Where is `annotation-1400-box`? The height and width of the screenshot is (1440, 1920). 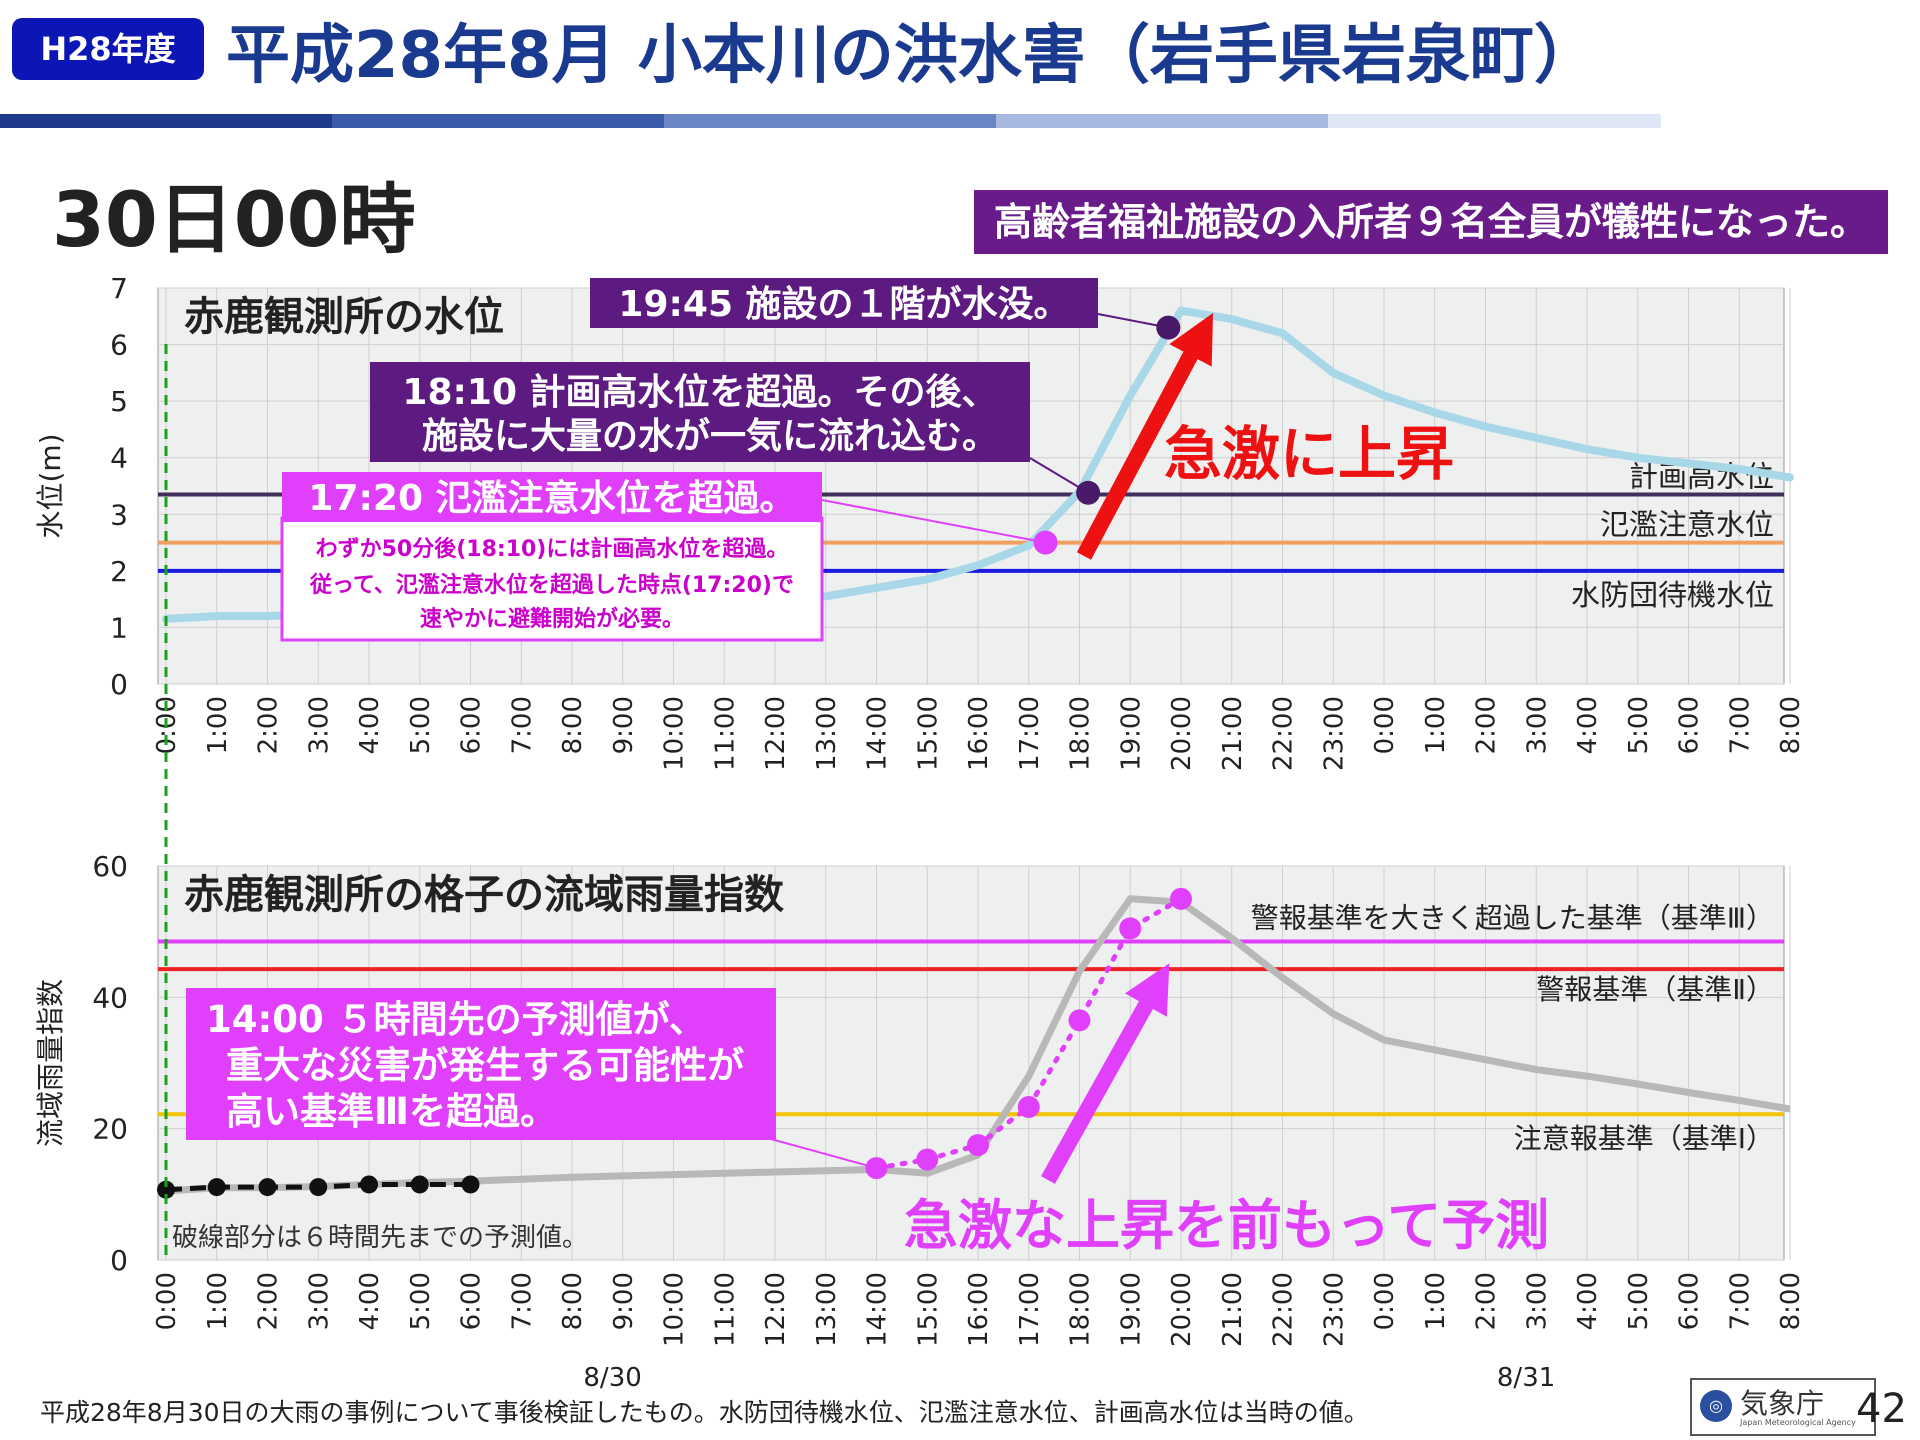 annotation-1400-box is located at coordinates (481, 1064).